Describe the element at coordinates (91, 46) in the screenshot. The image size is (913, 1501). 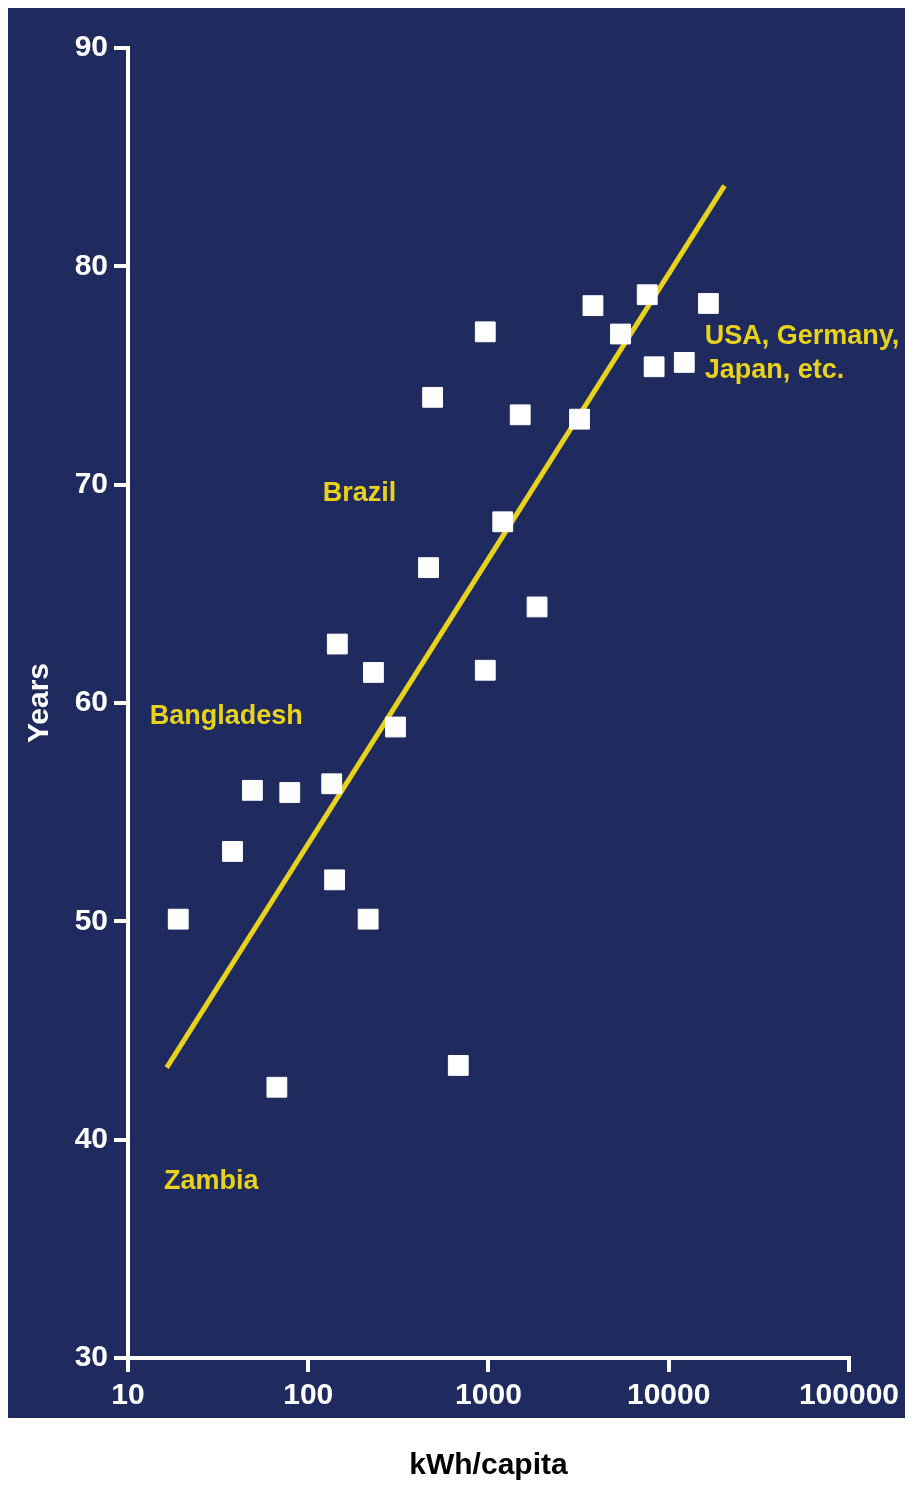
I see `y-tick-label: 90` at that location.